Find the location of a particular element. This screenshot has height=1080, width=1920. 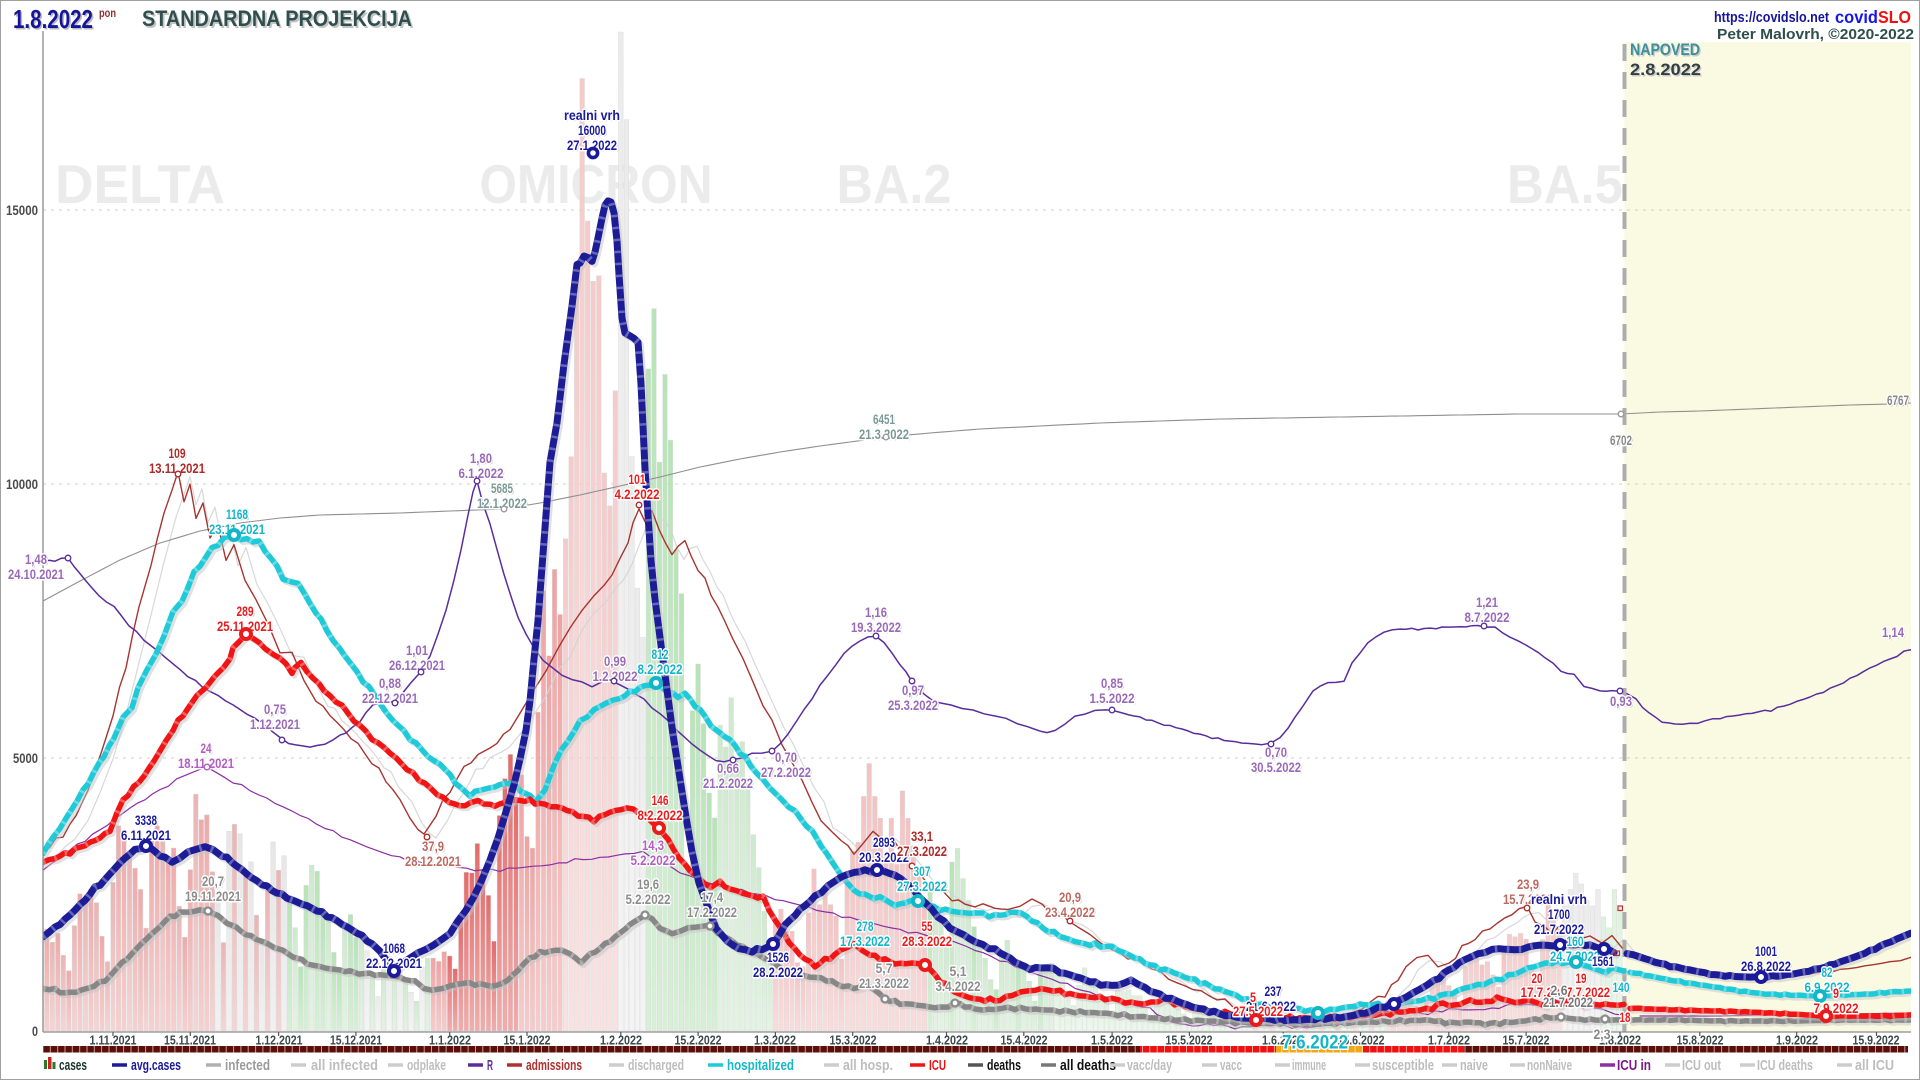

svg-text: 5000 is located at coordinates (25, 758).